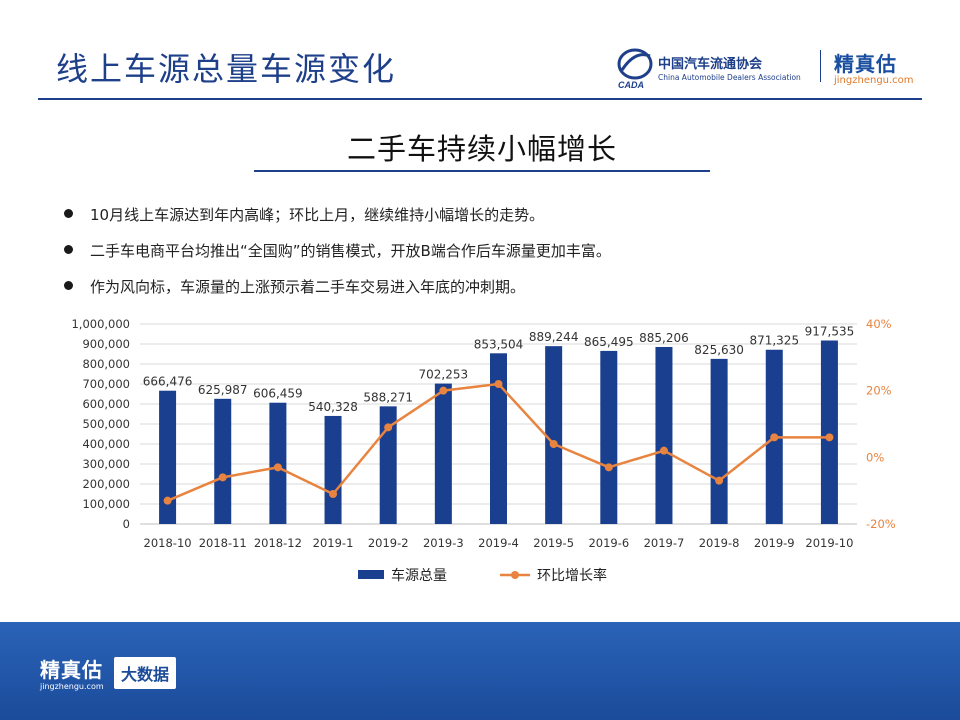 This screenshot has height=720, width=960. Describe the element at coordinates (879, 391) in the screenshot. I see `y-right-tick-label: 20%` at that location.